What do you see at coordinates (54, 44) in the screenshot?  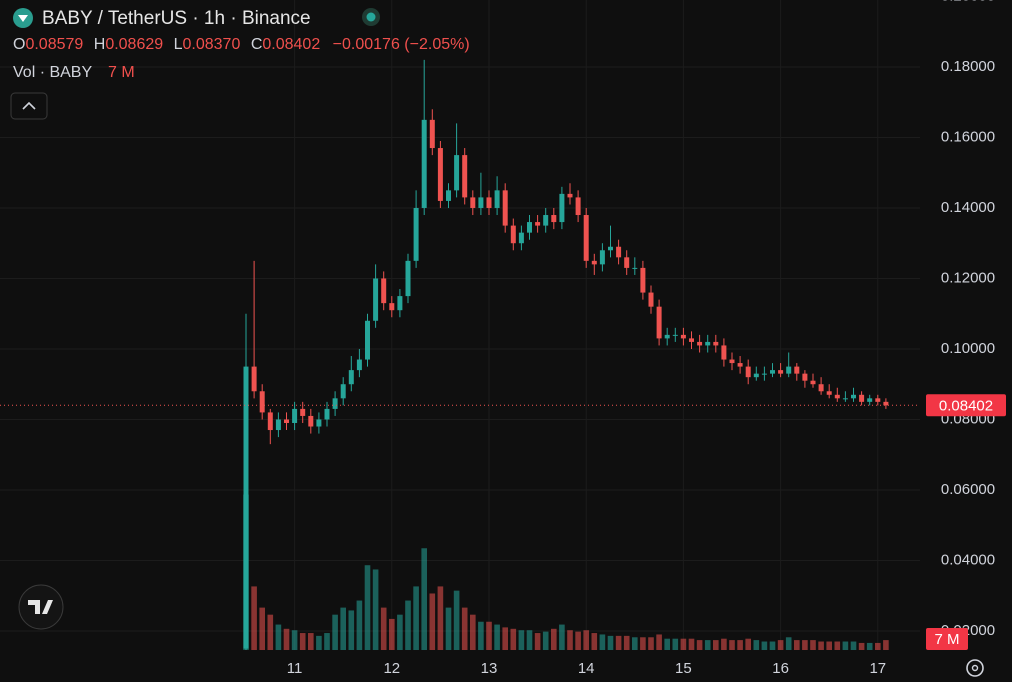 I see `ohlc-value: 0.08579` at bounding box center [54, 44].